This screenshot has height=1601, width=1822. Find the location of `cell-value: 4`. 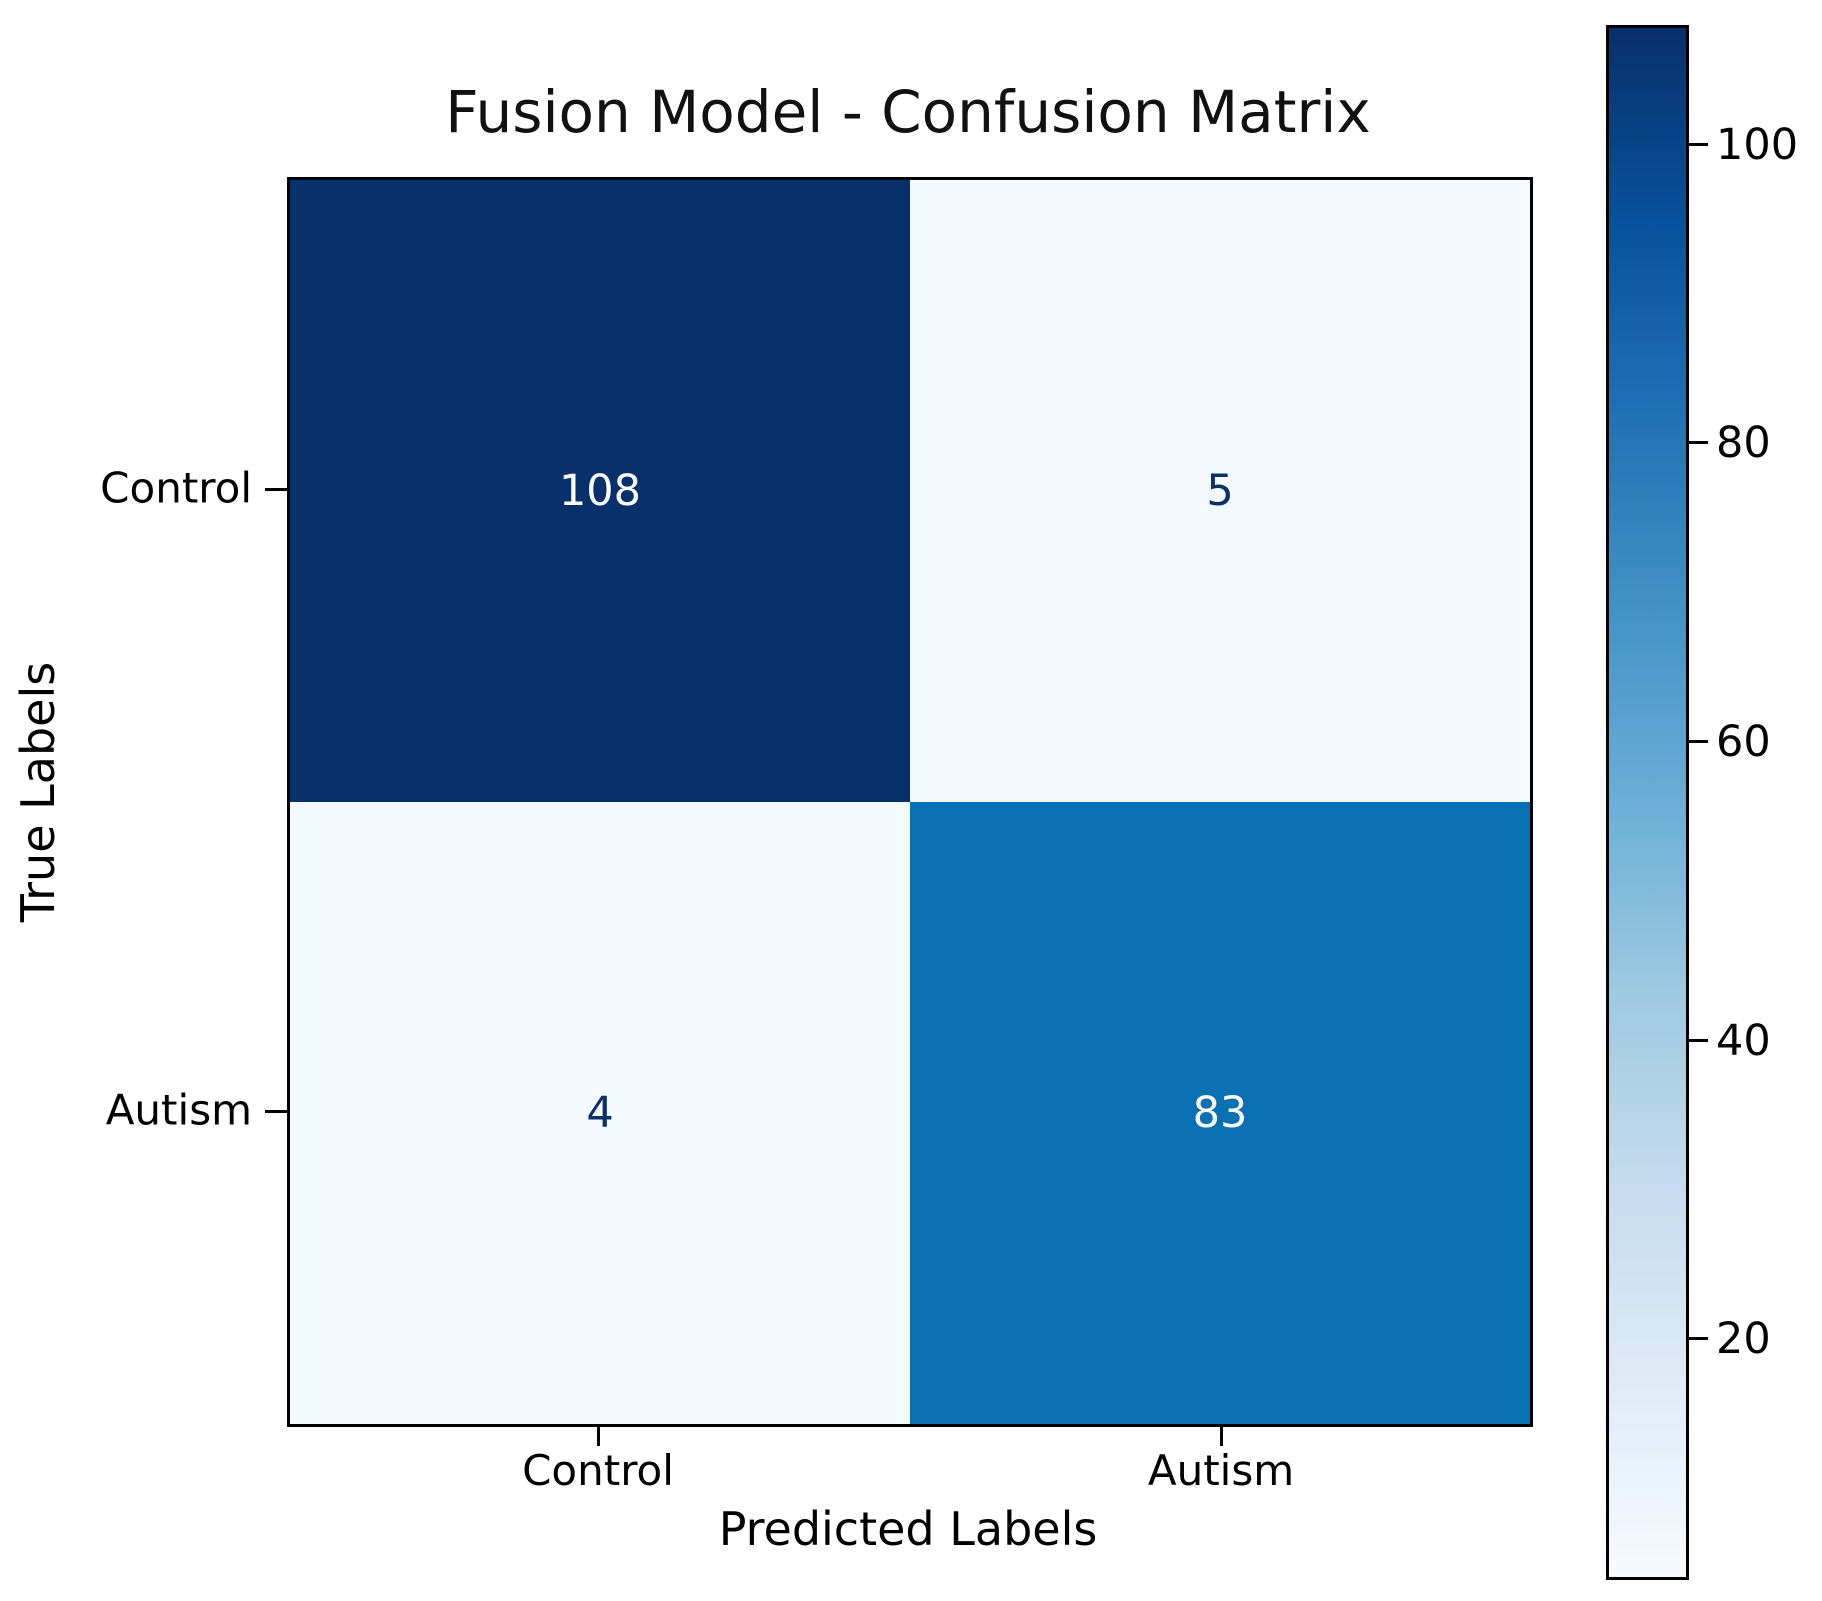

cell-value: 4 is located at coordinates (600, 1112).